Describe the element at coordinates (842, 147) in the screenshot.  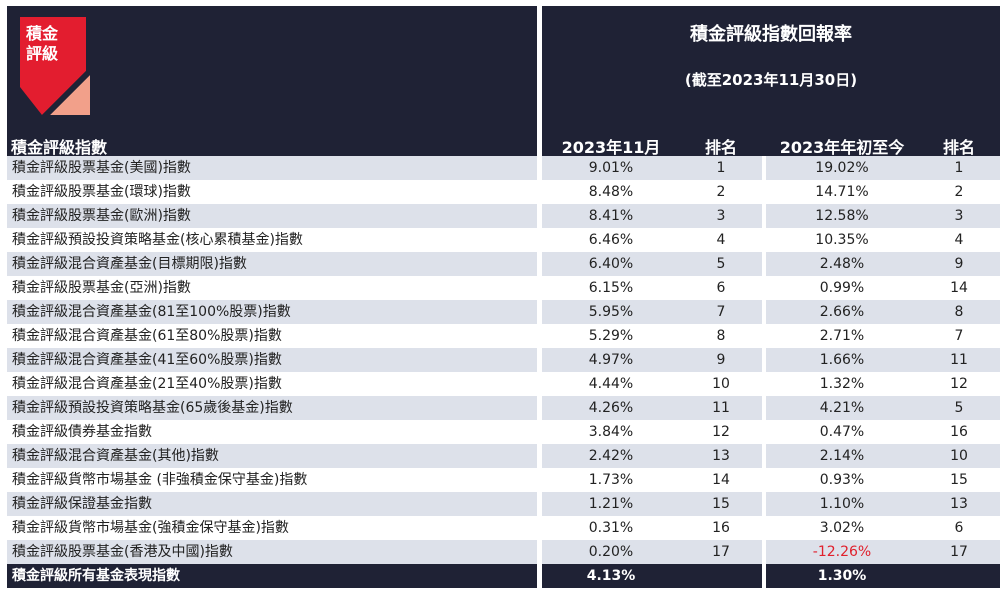
I see `column-header-ytd: 2023年年初至今` at that location.